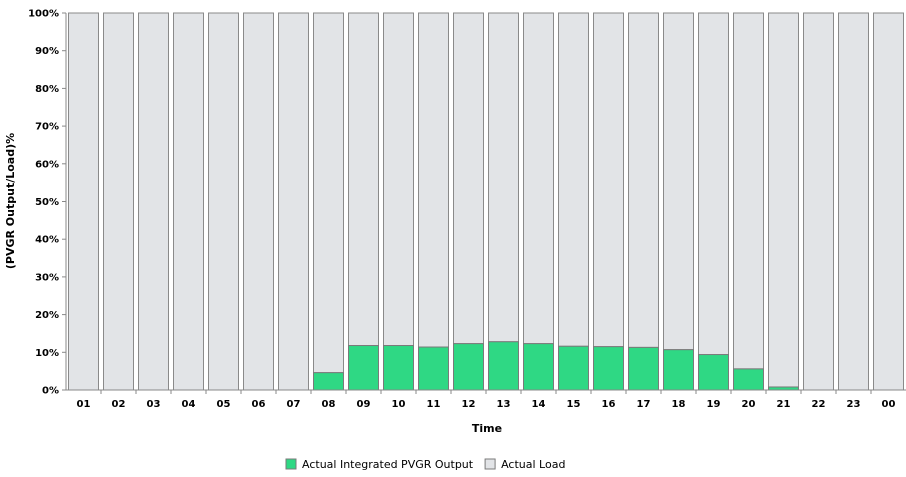 The width and height of the screenshot is (906, 477). Describe the element at coordinates (329, 404) in the screenshot. I see `x-tick-label: 08` at that location.